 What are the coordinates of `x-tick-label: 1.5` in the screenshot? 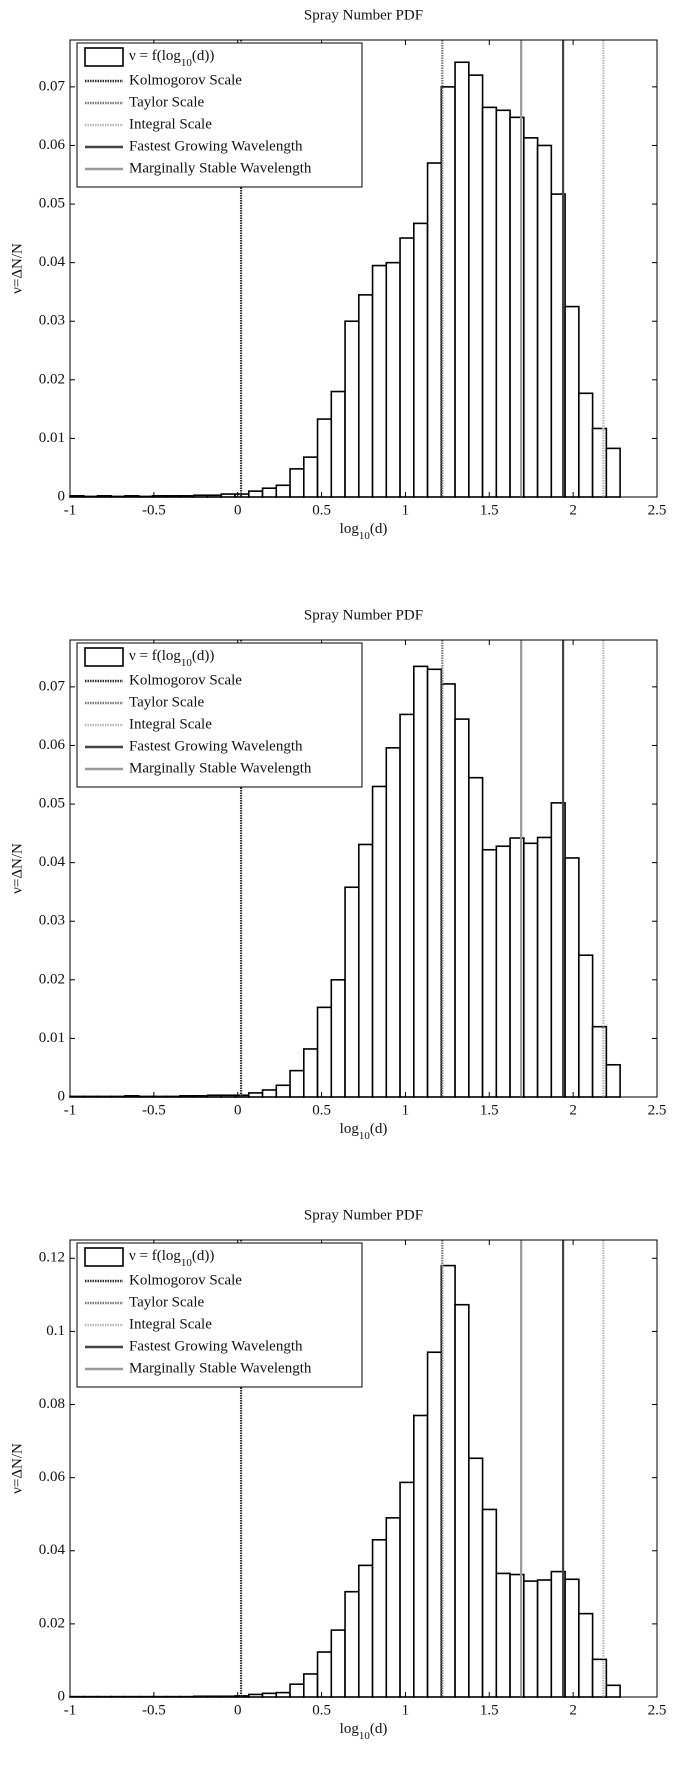 It's located at (489, 1110).